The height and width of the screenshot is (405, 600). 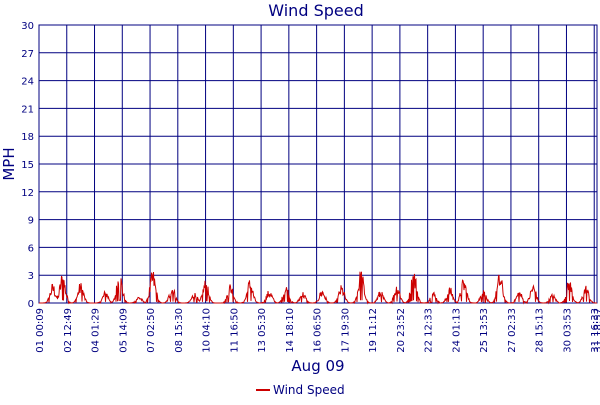 What do you see at coordinates (456, 330) in the screenshot?
I see `x-tick-label: 24 01:13` at bounding box center [456, 330].